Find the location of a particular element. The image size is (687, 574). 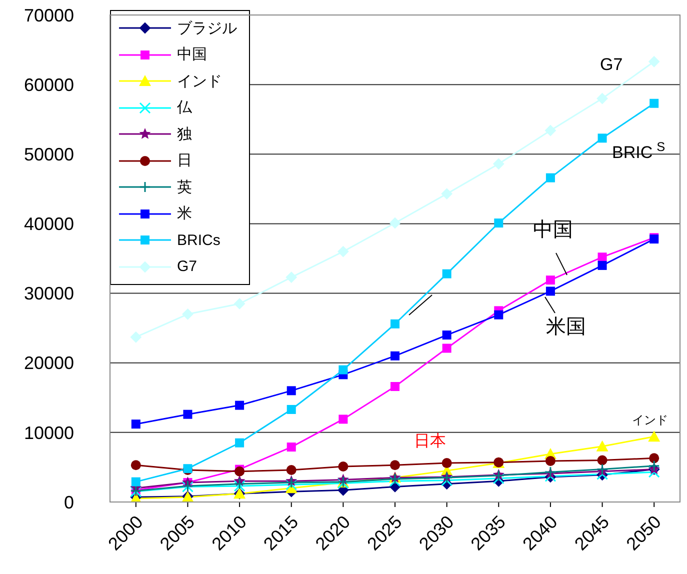

annotation: G7 is located at coordinates (611, 64).